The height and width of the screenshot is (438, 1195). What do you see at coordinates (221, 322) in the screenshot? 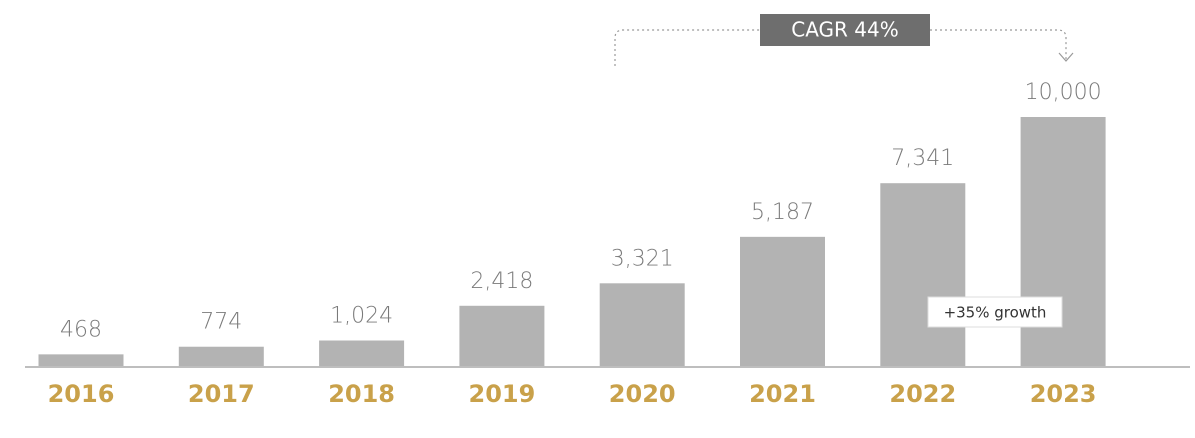
I see `value-label: 774` at bounding box center [221, 322].